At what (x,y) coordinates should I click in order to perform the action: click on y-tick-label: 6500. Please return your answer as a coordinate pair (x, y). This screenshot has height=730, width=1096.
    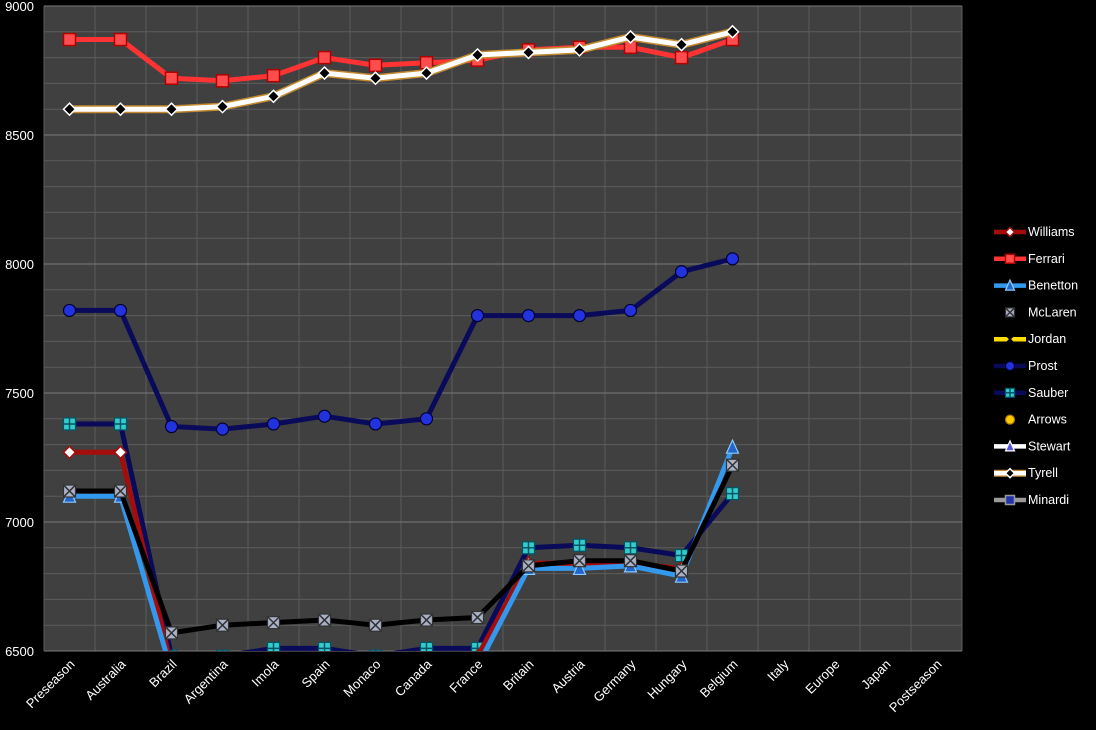
    Looking at the image, I should click on (19, 651).